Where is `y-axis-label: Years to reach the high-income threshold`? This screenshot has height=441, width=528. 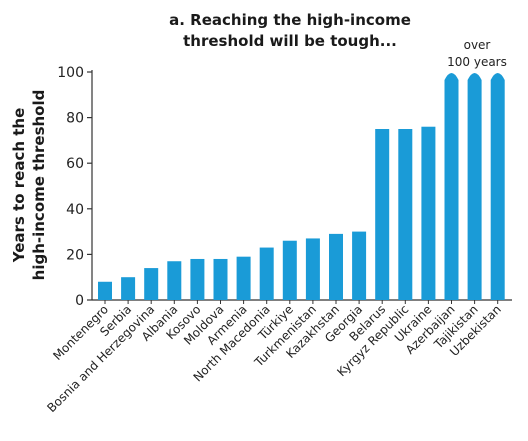
y-axis-label: Years to reach the high-income threshold is located at coordinates (29, 185).